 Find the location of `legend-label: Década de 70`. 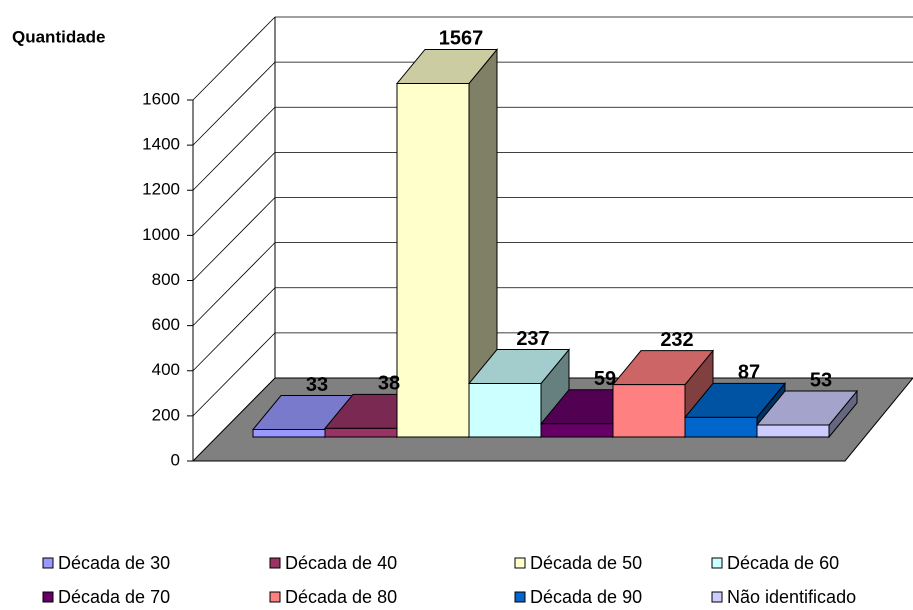

legend-label: Década de 70 is located at coordinates (114, 597).